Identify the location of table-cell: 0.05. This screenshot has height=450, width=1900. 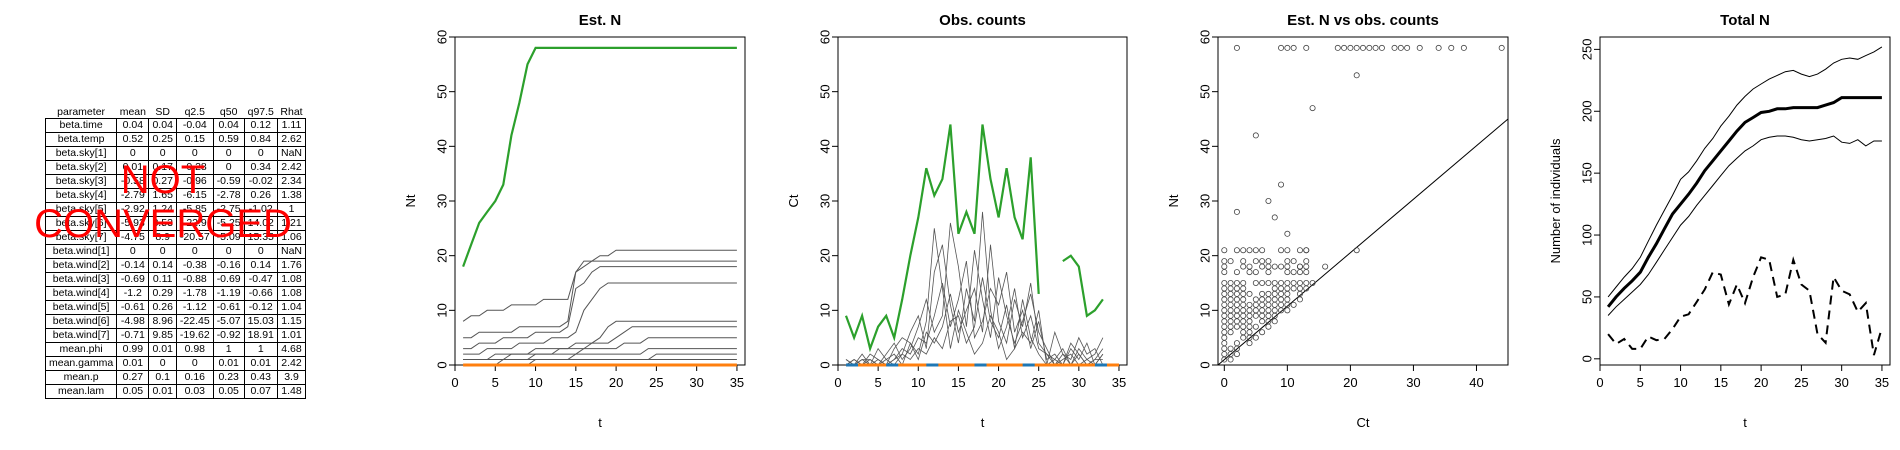
(228, 391).